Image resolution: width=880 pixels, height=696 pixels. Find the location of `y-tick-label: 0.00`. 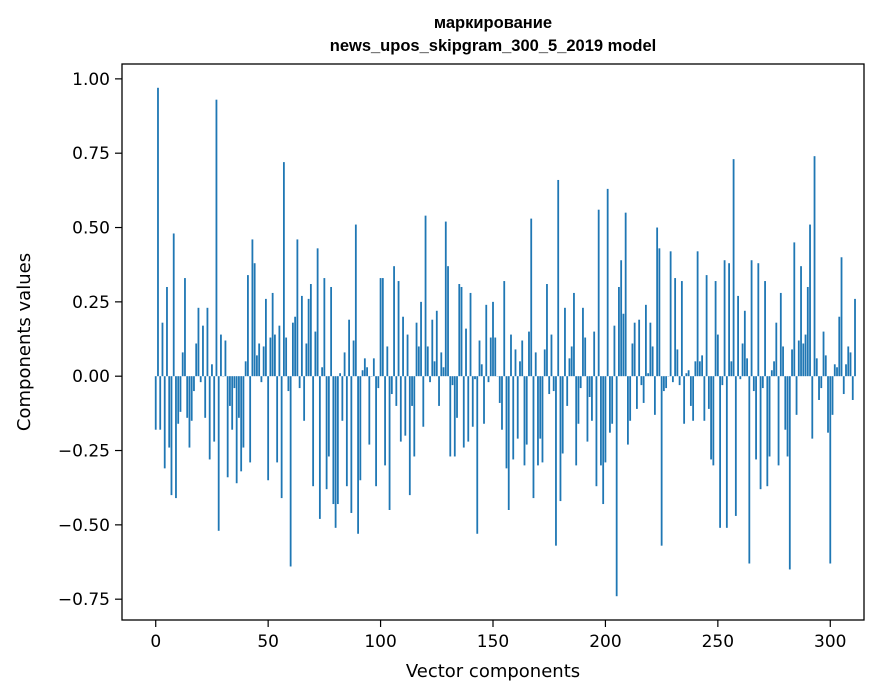

y-tick-label: 0.00 is located at coordinates (91, 377).